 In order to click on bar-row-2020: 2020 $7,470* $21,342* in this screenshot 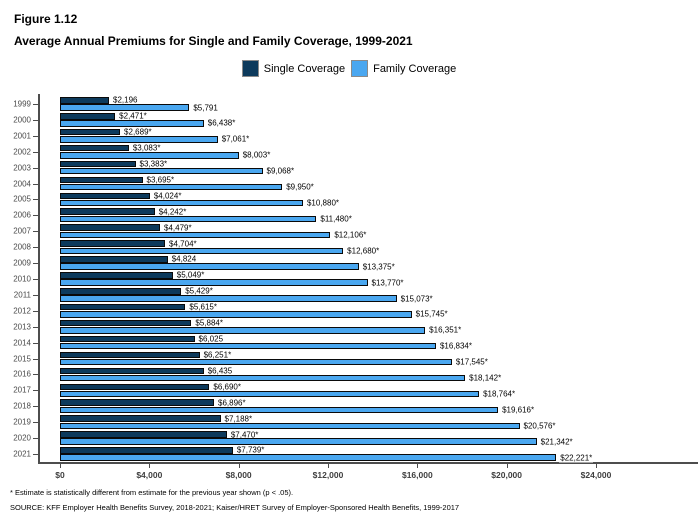, I will do `click(349, 438)`.